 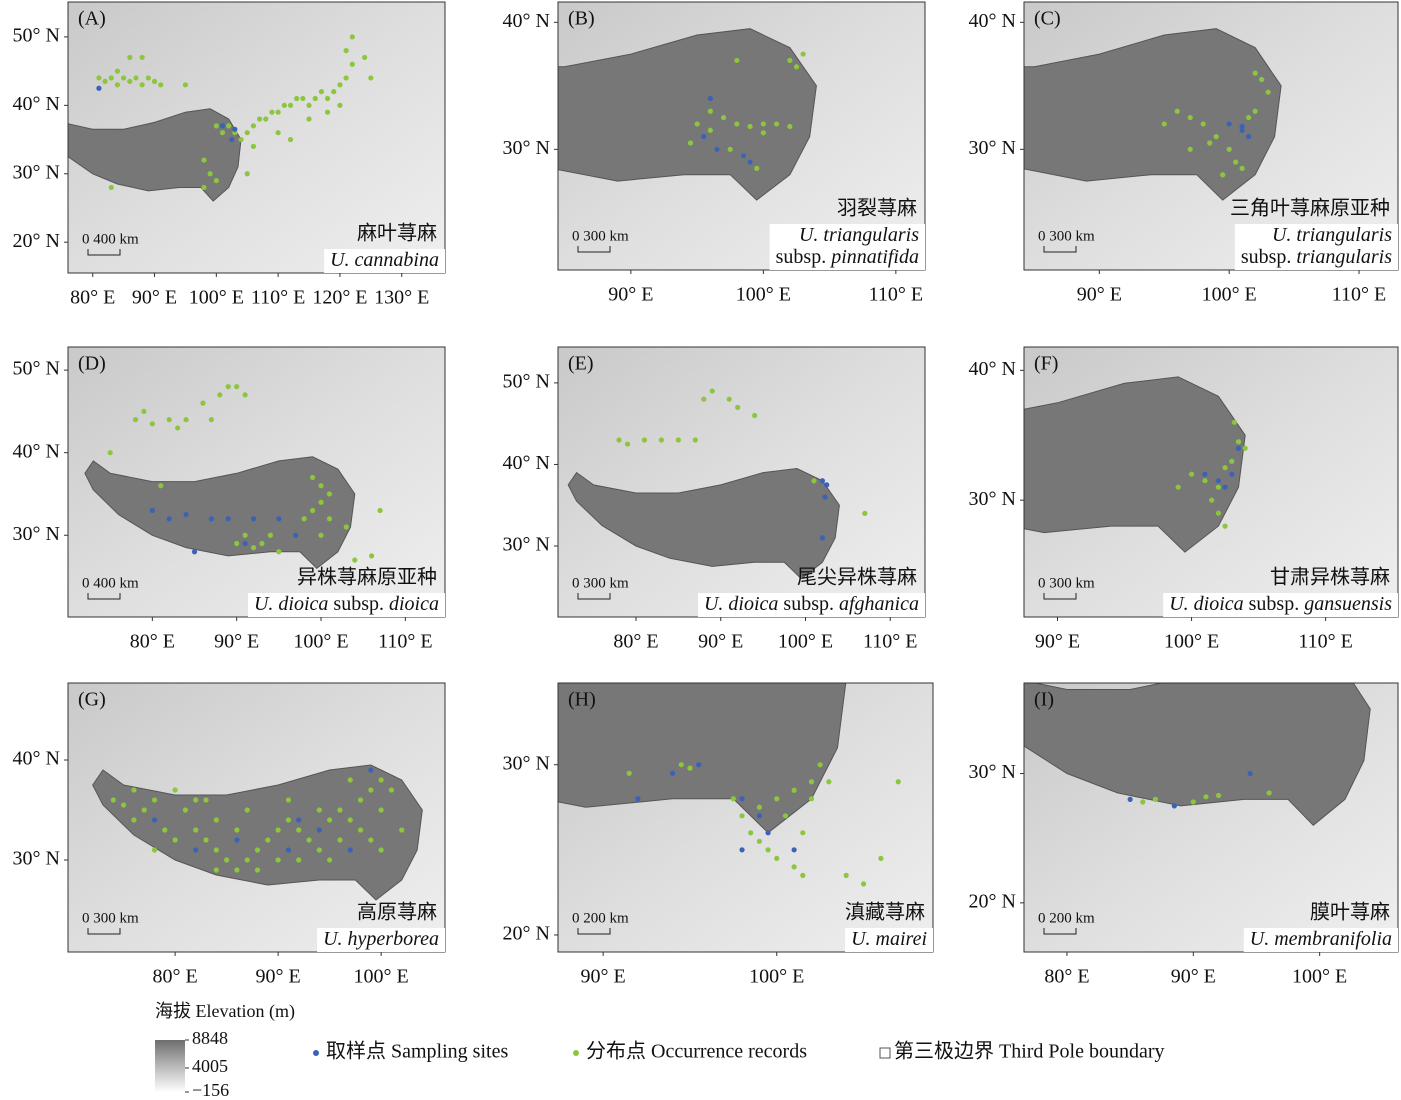 I want to click on x-tick-label: 110° E, so click(x=1359, y=295).